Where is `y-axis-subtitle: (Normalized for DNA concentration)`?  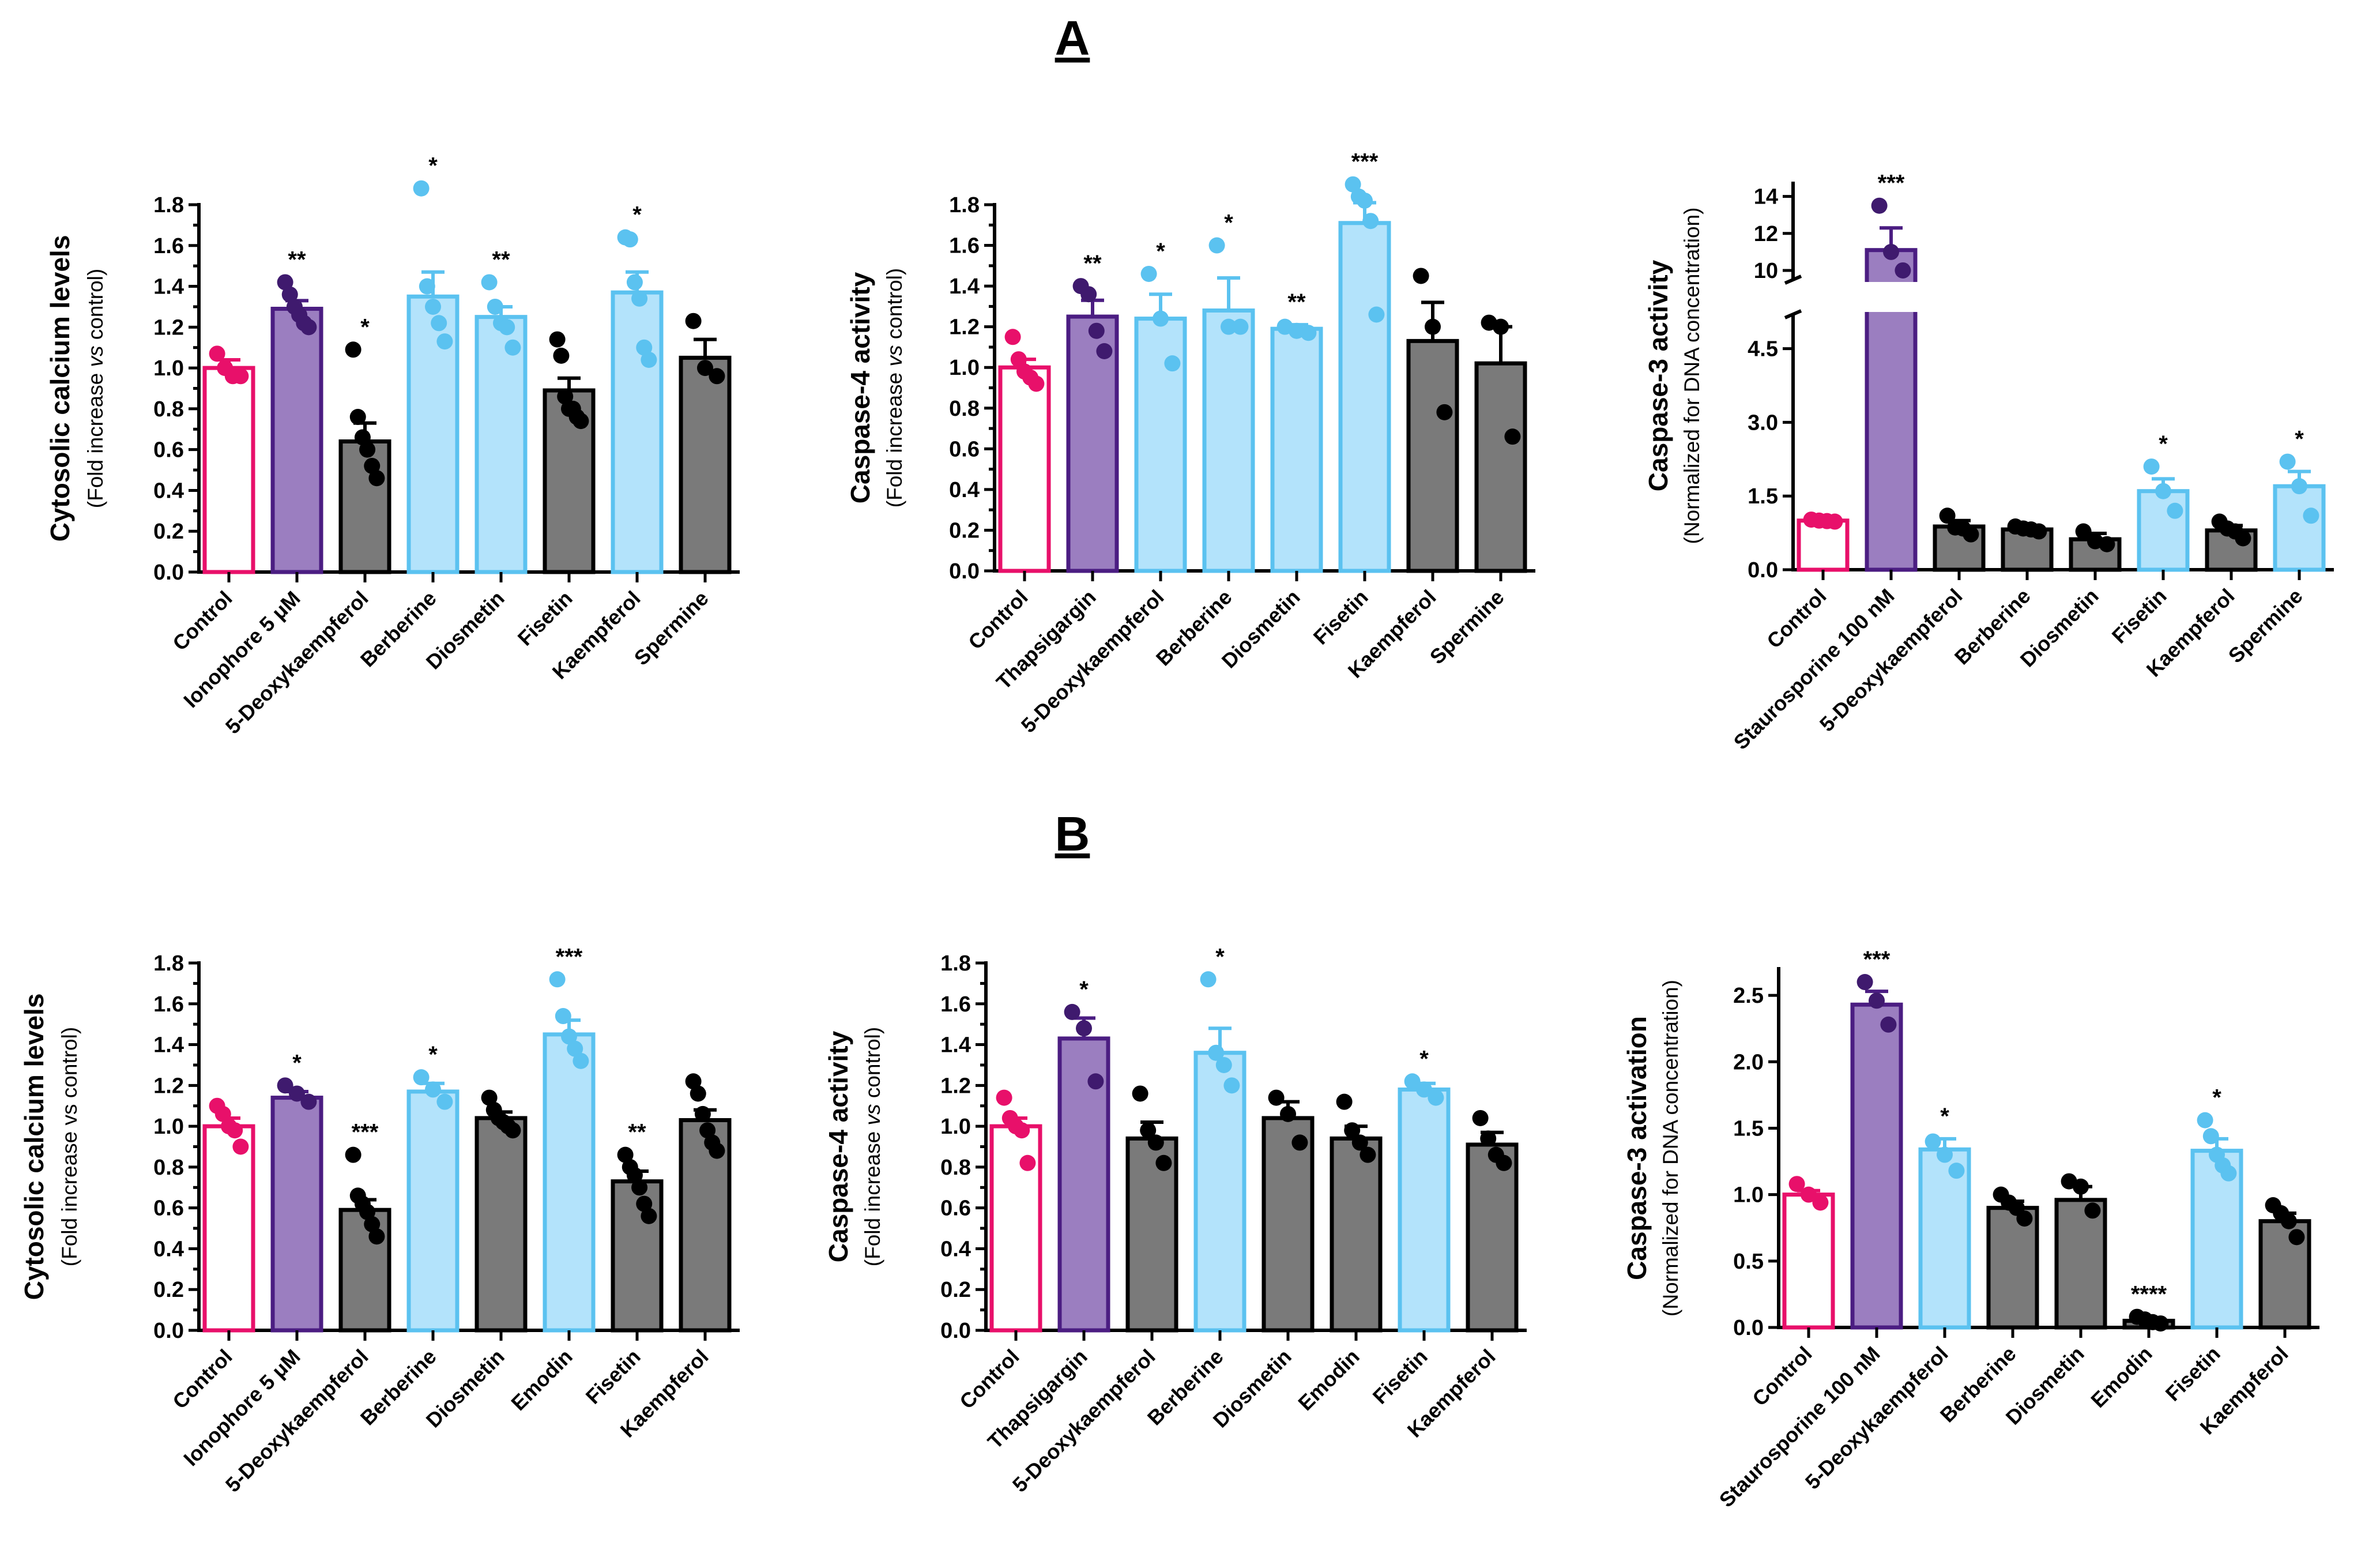
y-axis-subtitle: (Normalized for DNA concentration) is located at coordinates (1692, 376).